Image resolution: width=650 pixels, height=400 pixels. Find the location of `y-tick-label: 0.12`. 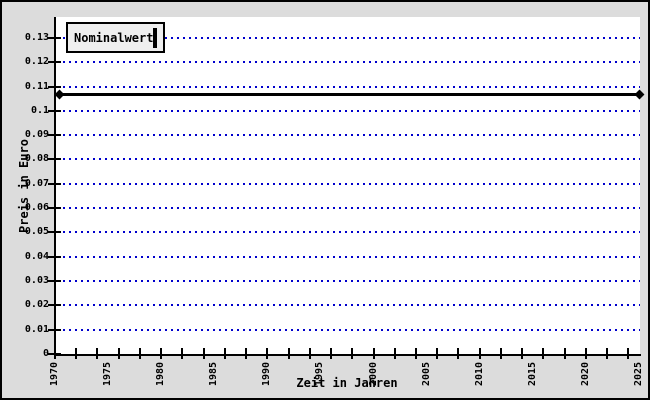

y-tick-label: 0.12 is located at coordinates (36, 62).